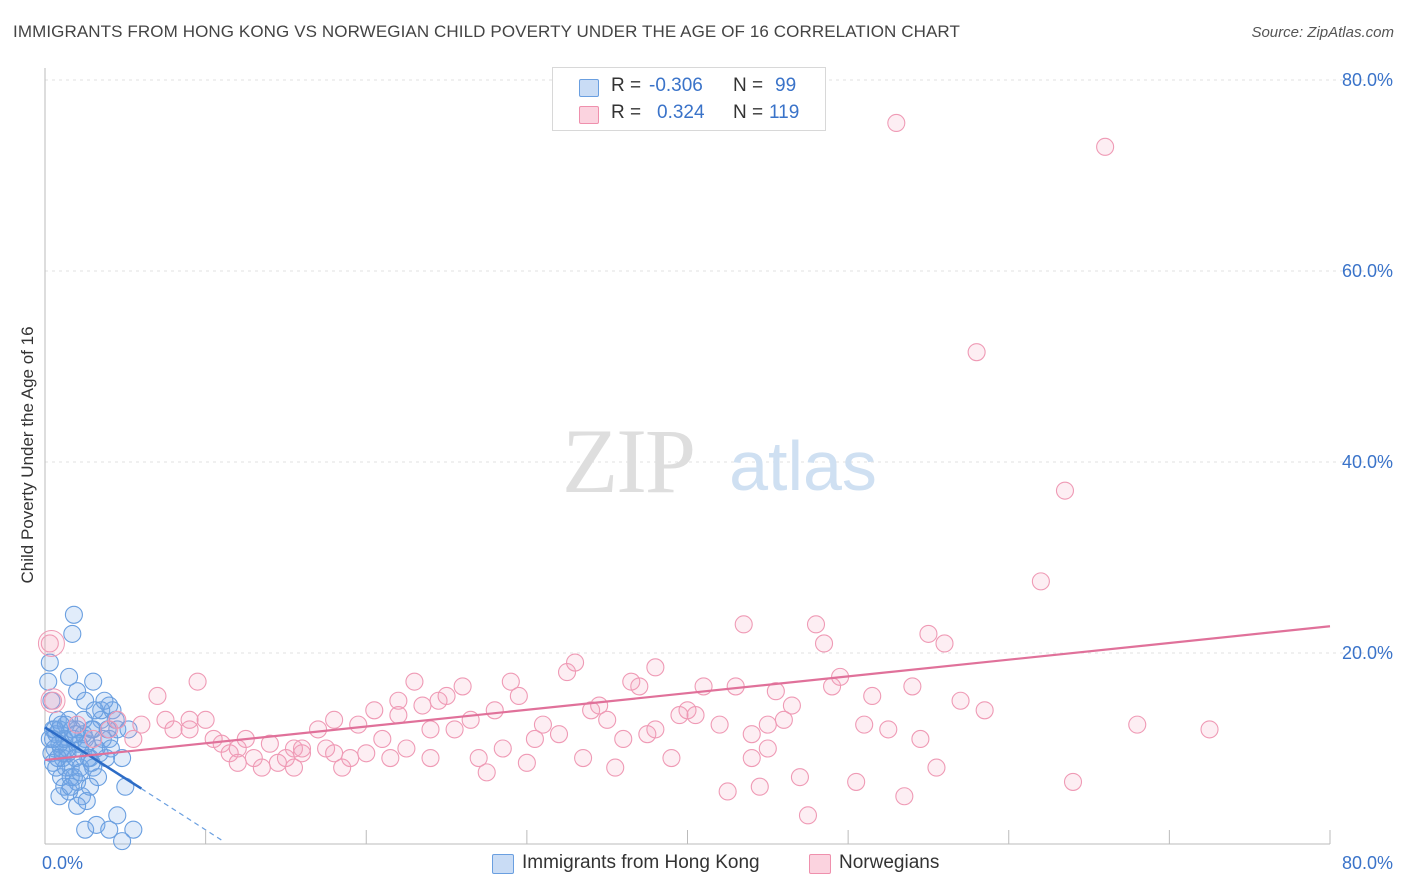 This screenshot has width=1406, height=892. I want to click on legend-n-label: N =, so click(748, 85).